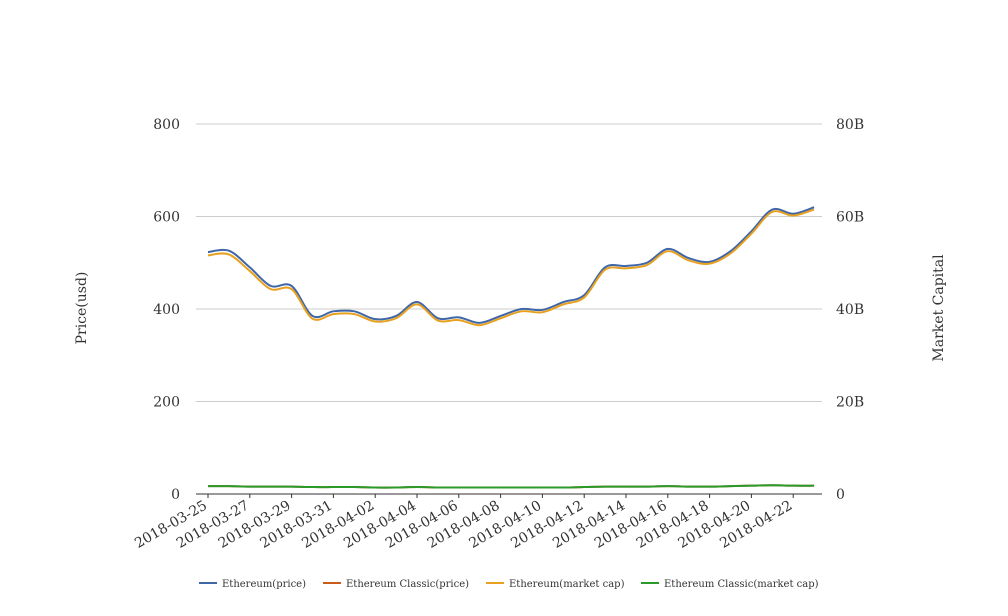 The width and height of the screenshot is (1008, 616). What do you see at coordinates (175, 495) in the screenshot?
I see `y-tick-label: 0` at bounding box center [175, 495].